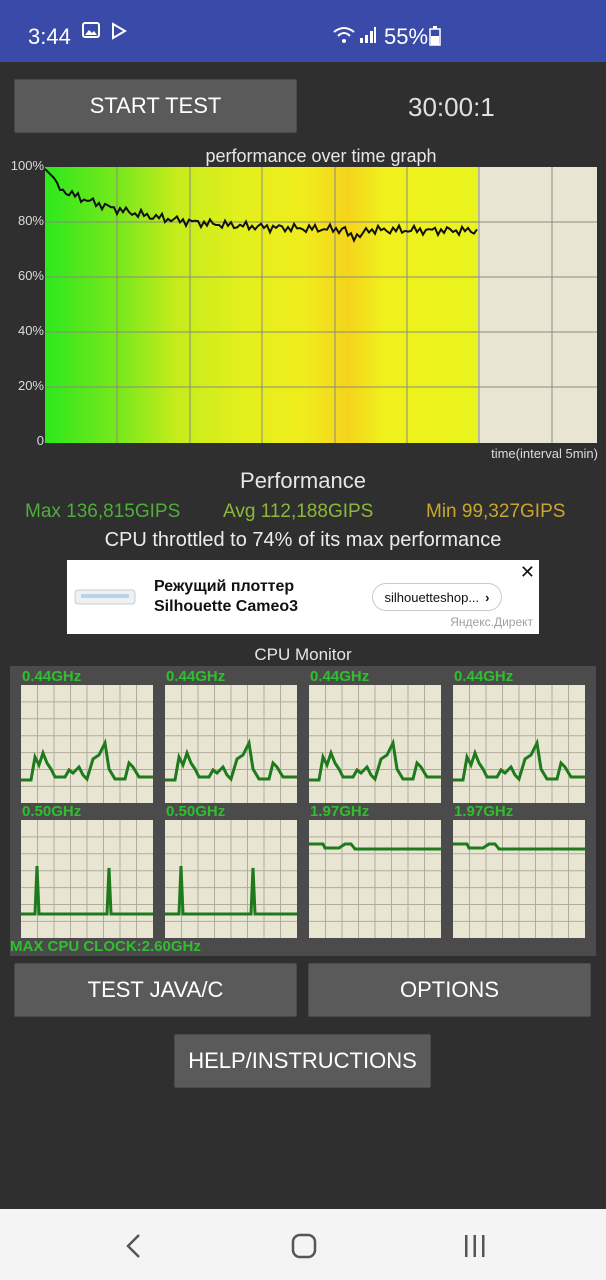 This screenshot has height=1280, width=606. Describe the element at coordinates (27, 165) in the screenshot. I see `y-tick-100: 100%` at that location.